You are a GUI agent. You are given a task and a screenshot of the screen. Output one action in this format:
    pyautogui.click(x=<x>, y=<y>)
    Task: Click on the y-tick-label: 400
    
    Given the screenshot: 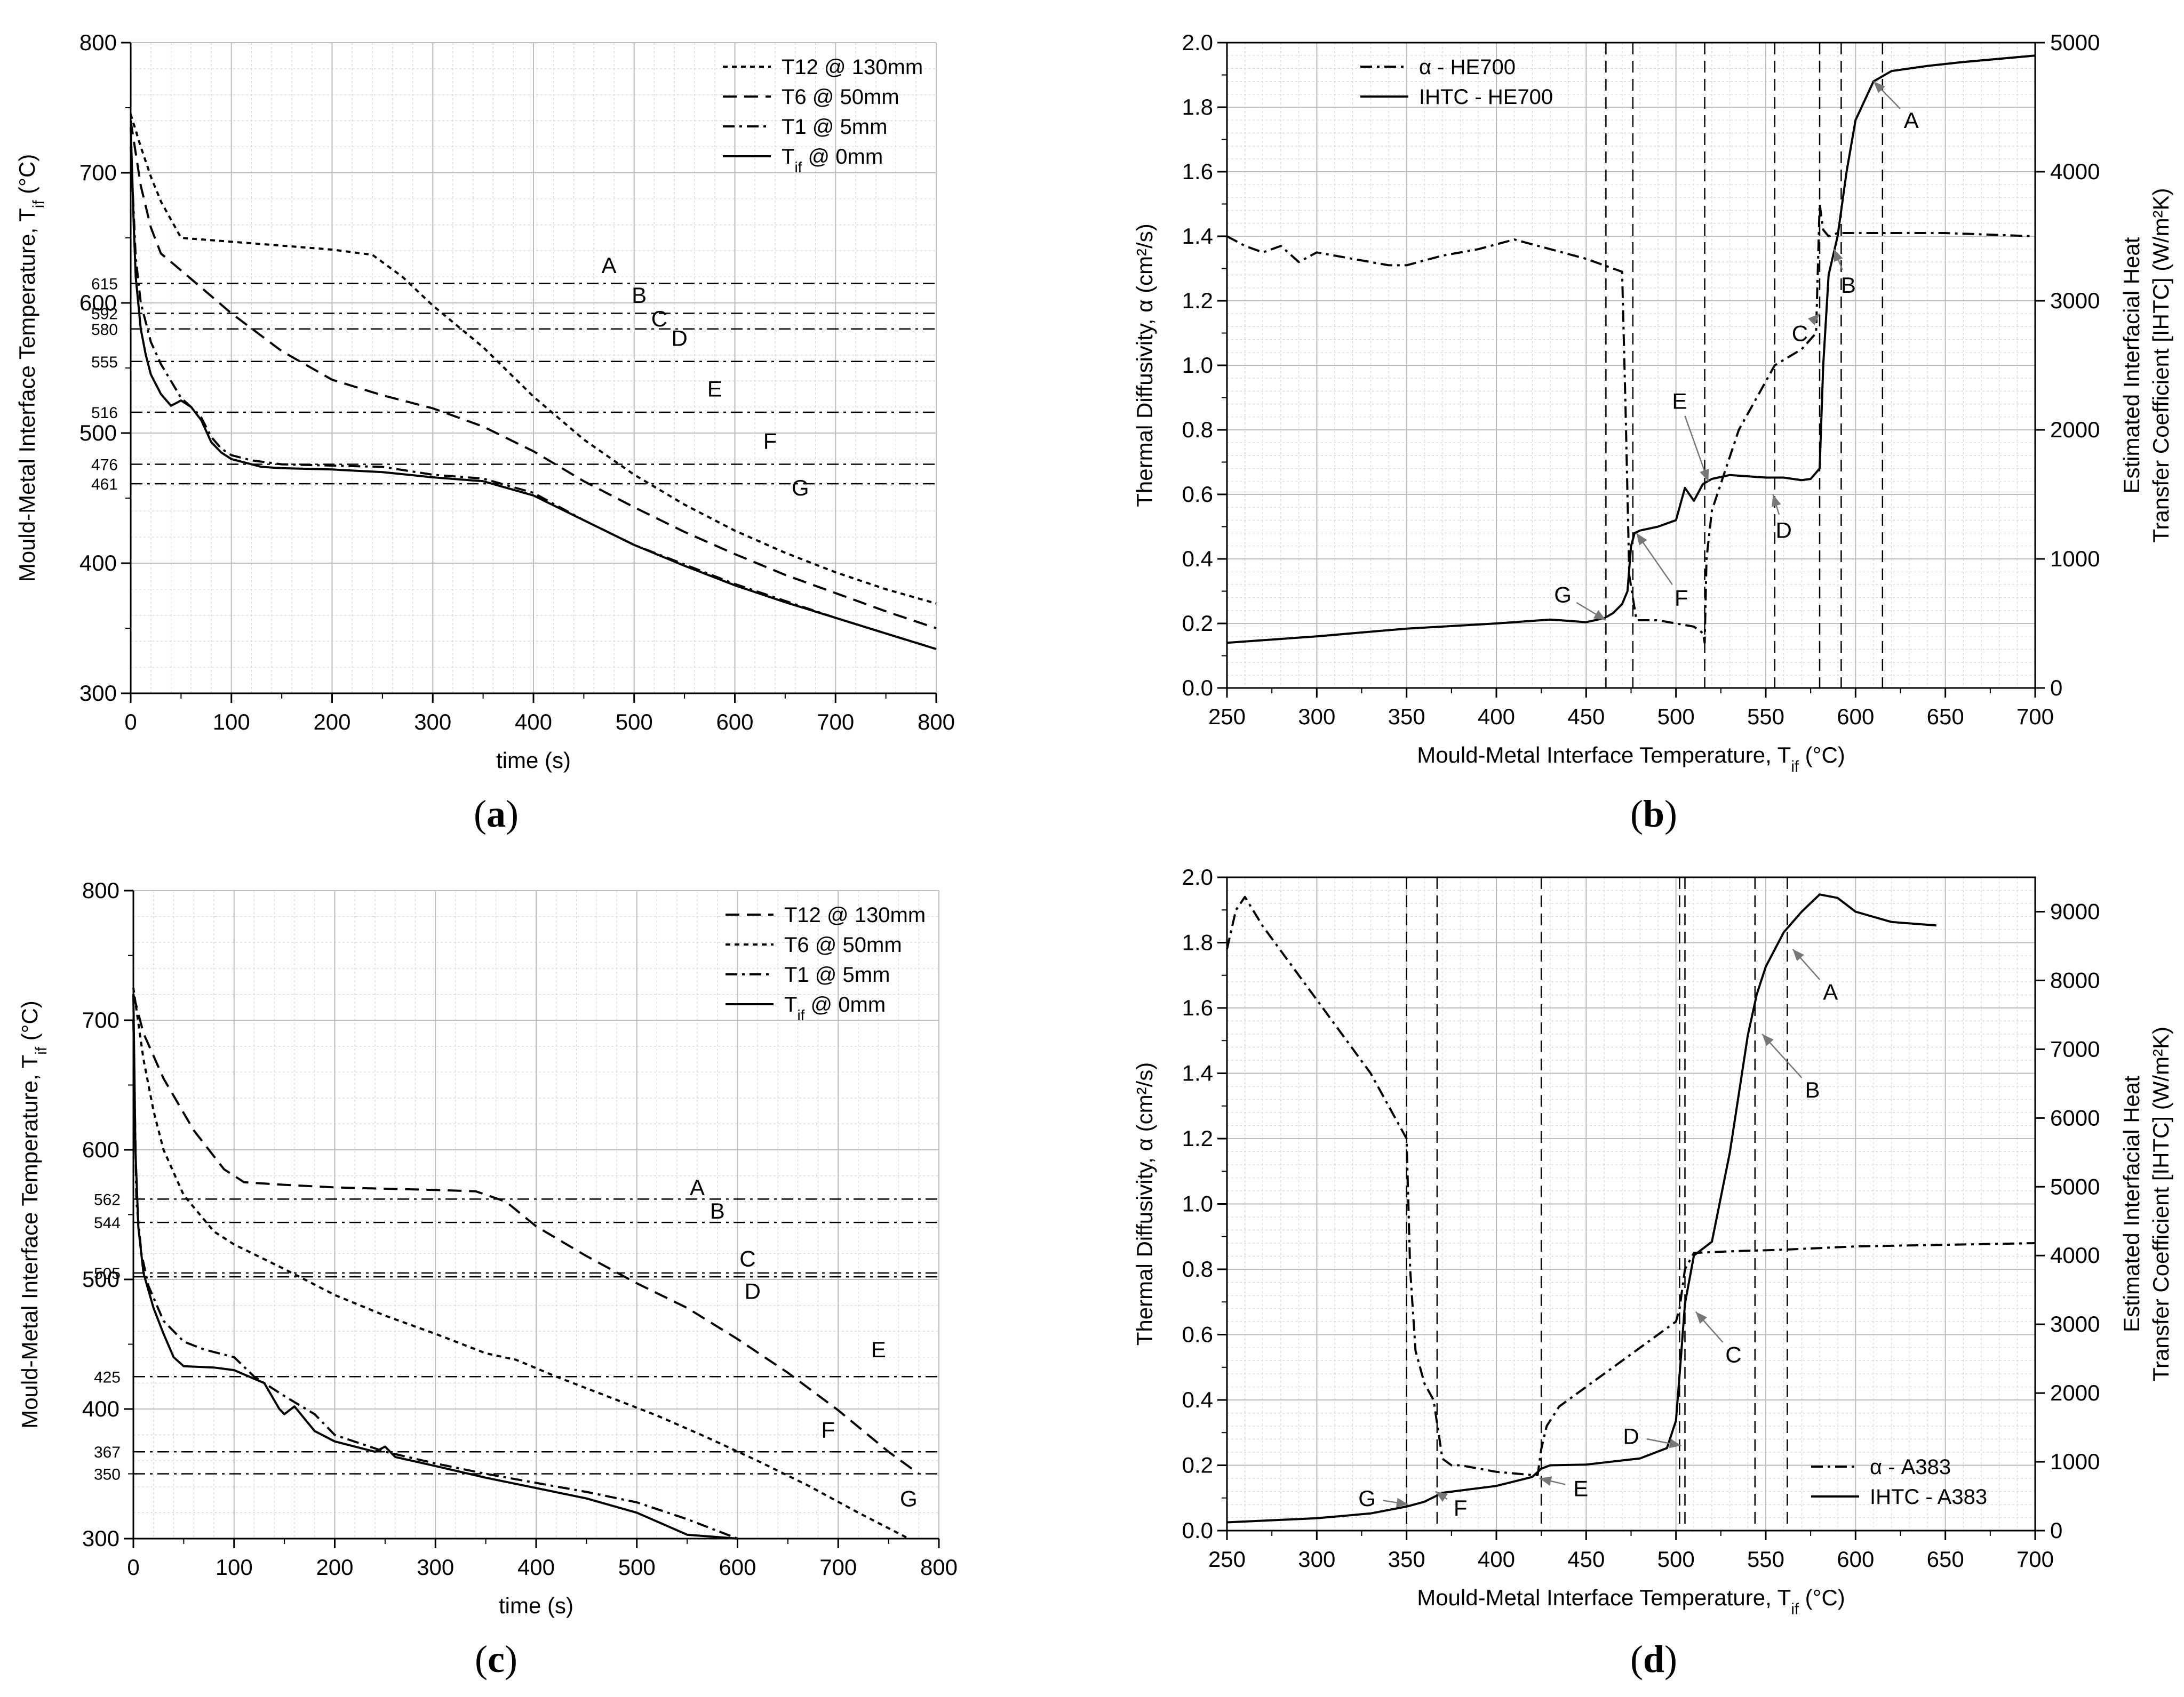 What is the action you would take?
    pyautogui.click(x=98, y=562)
    